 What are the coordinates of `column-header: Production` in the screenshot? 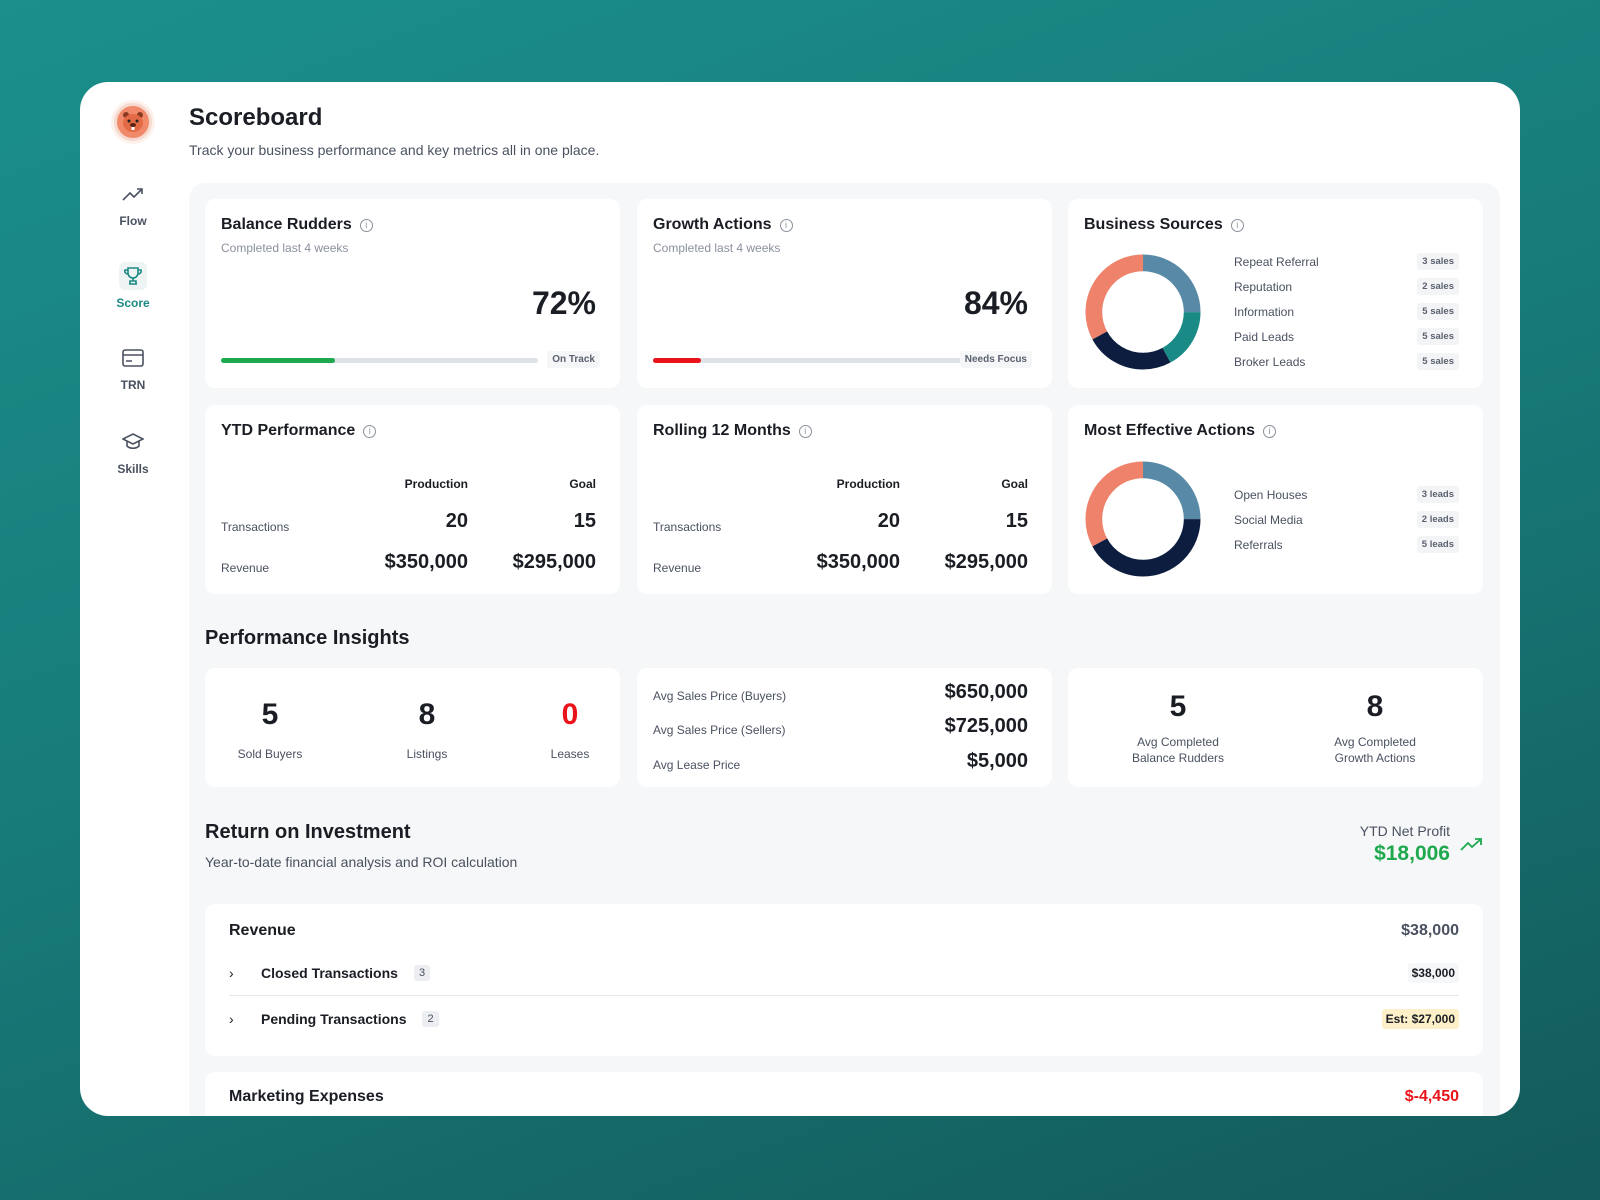 It's located at (436, 484).